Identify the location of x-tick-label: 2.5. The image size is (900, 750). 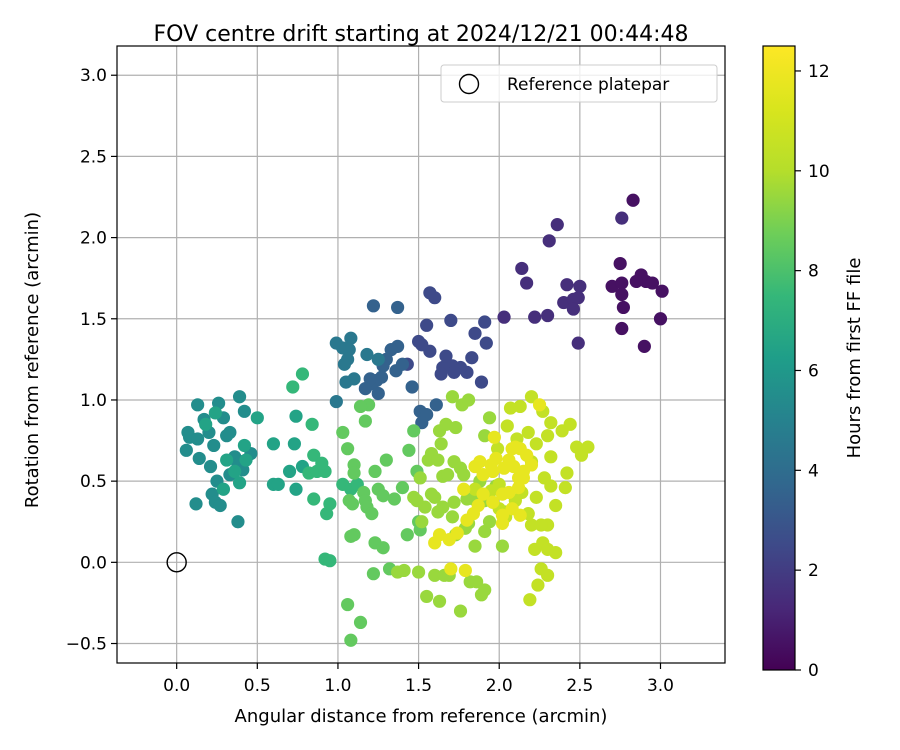
(579, 686).